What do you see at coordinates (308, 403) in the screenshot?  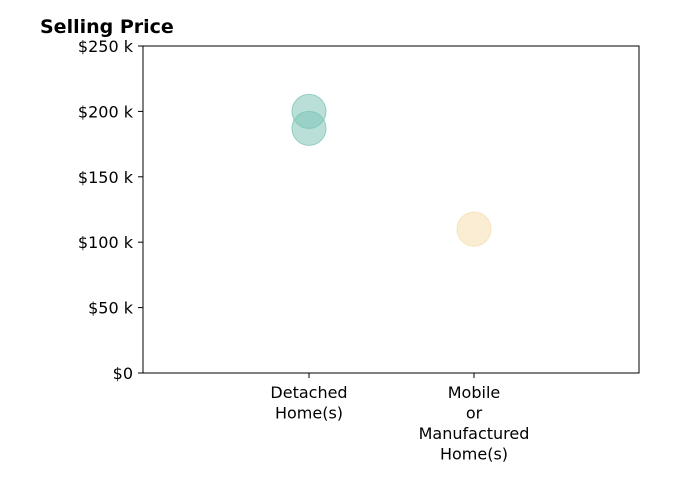 I see `x-tick-label: Detached Home(s)` at bounding box center [308, 403].